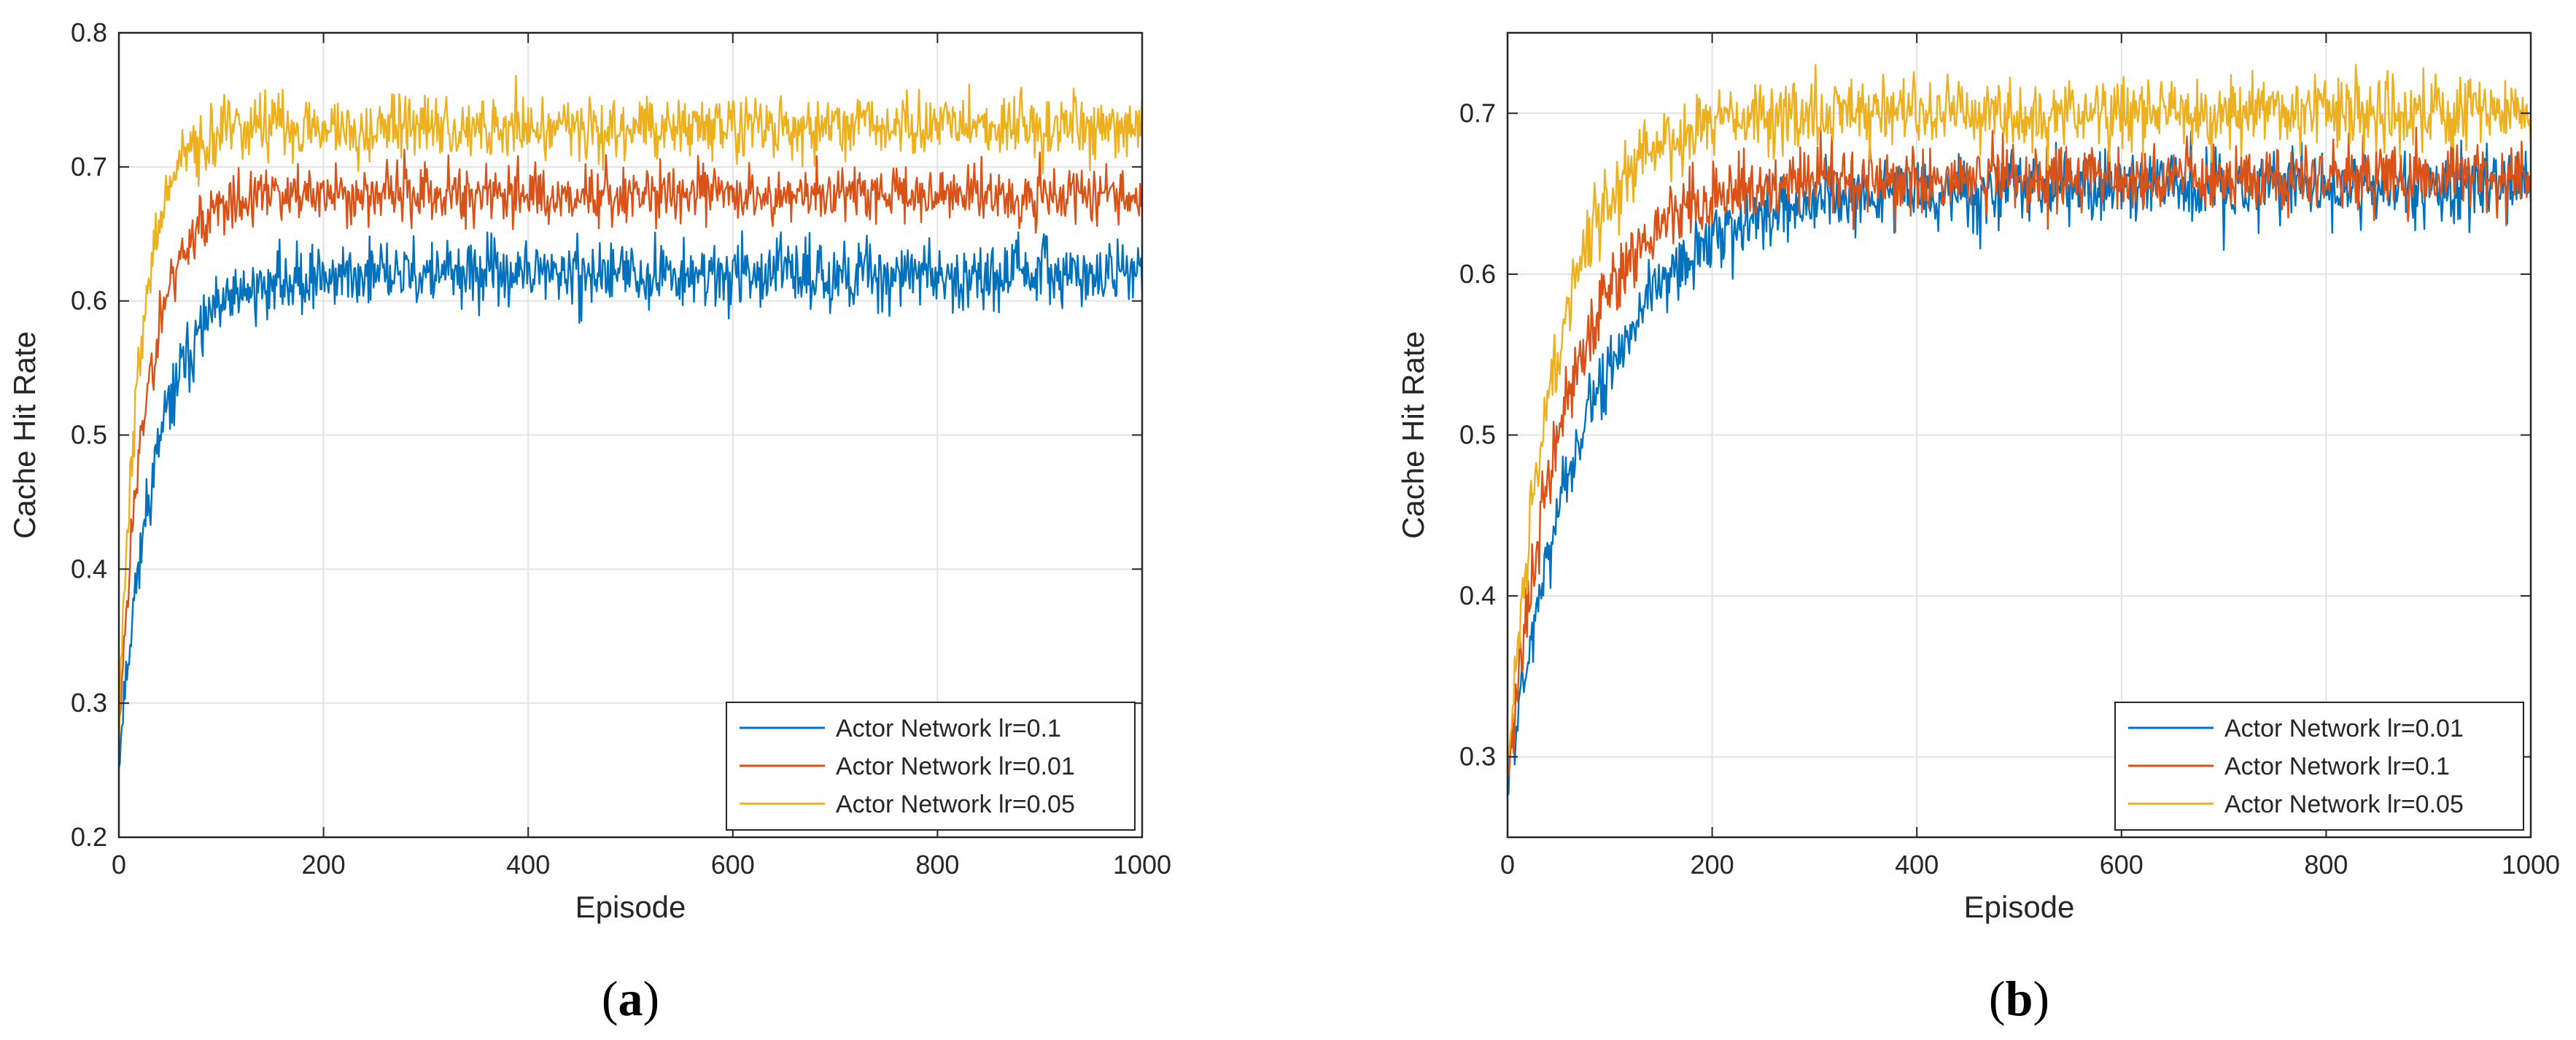 The image size is (2576, 1040). I want to click on panel-label: (b), so click(2019, 998).